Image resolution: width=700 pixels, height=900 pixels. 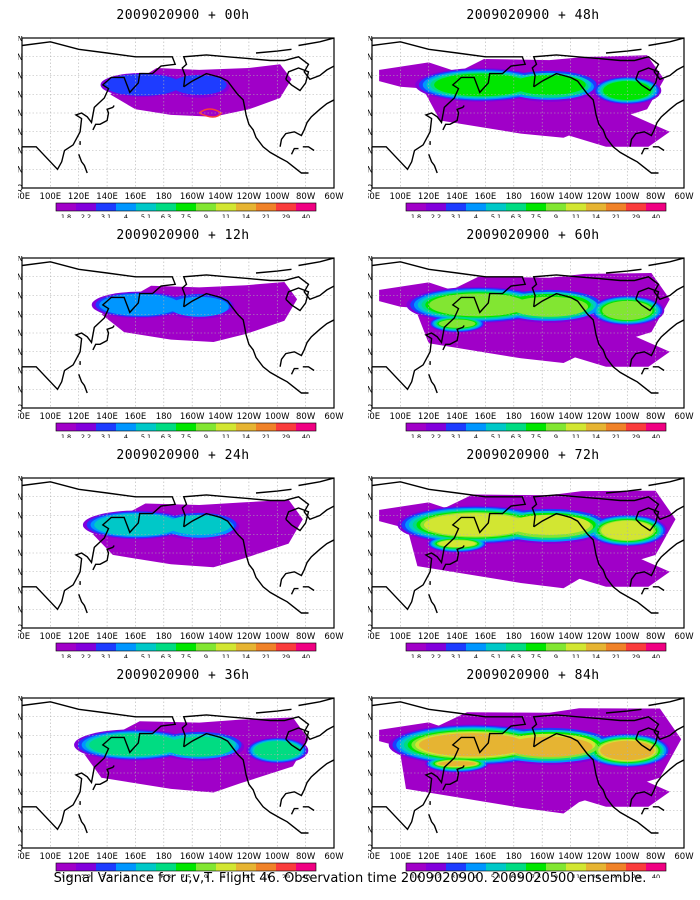 What do you see at coordinates (457, 637) in the screenshot?
I see `lon-label: 140E` at bounding box center [457, 637].